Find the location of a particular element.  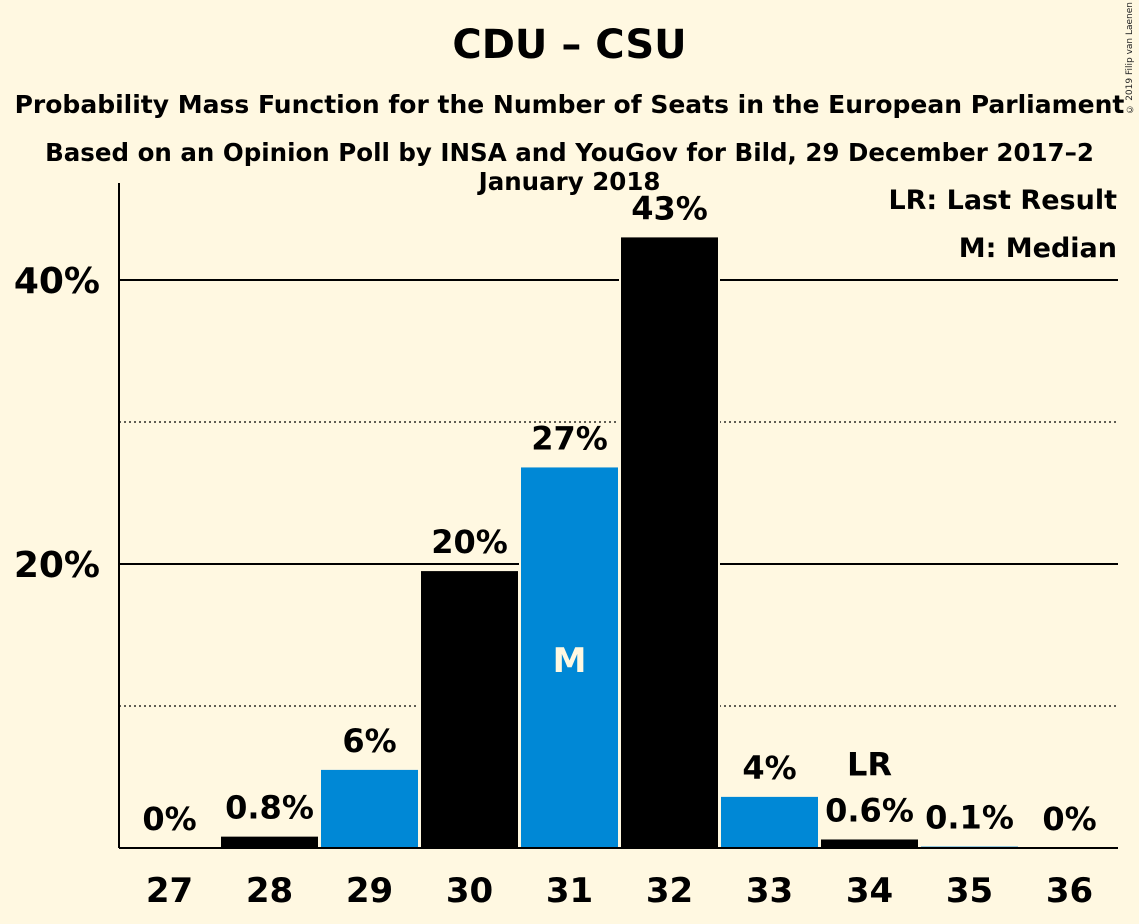

x-tick-label: 27 is located at coordinates (169, 891).